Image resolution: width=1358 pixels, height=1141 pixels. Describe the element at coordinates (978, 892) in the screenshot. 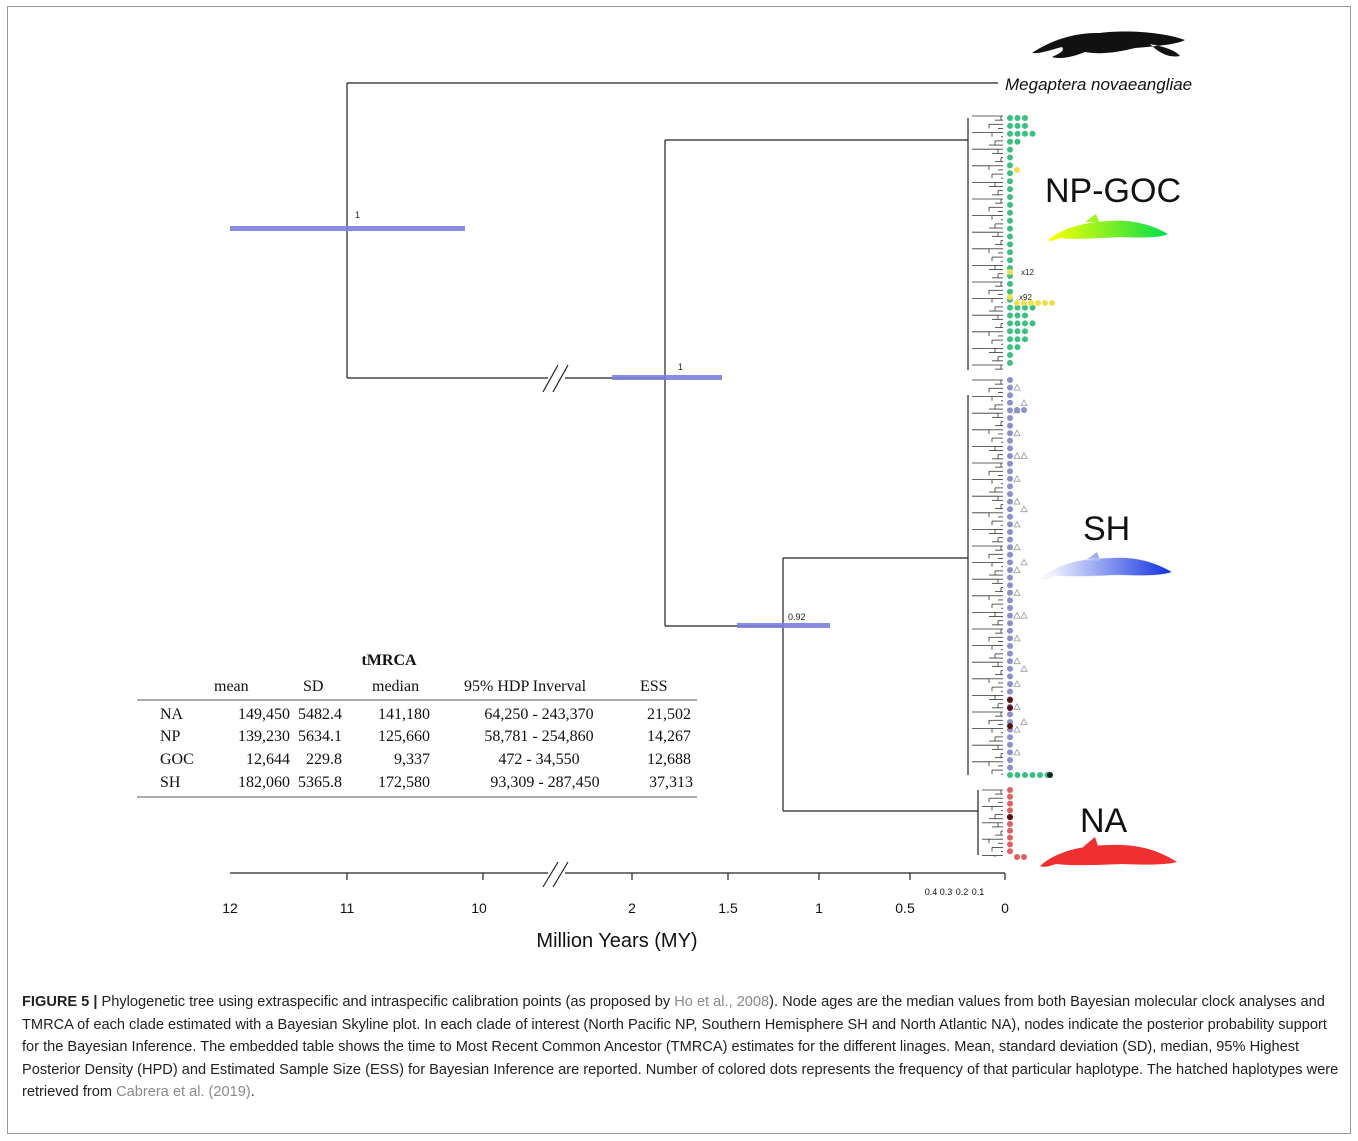

I see `axis-minor-0.1: 0.1` at that location.